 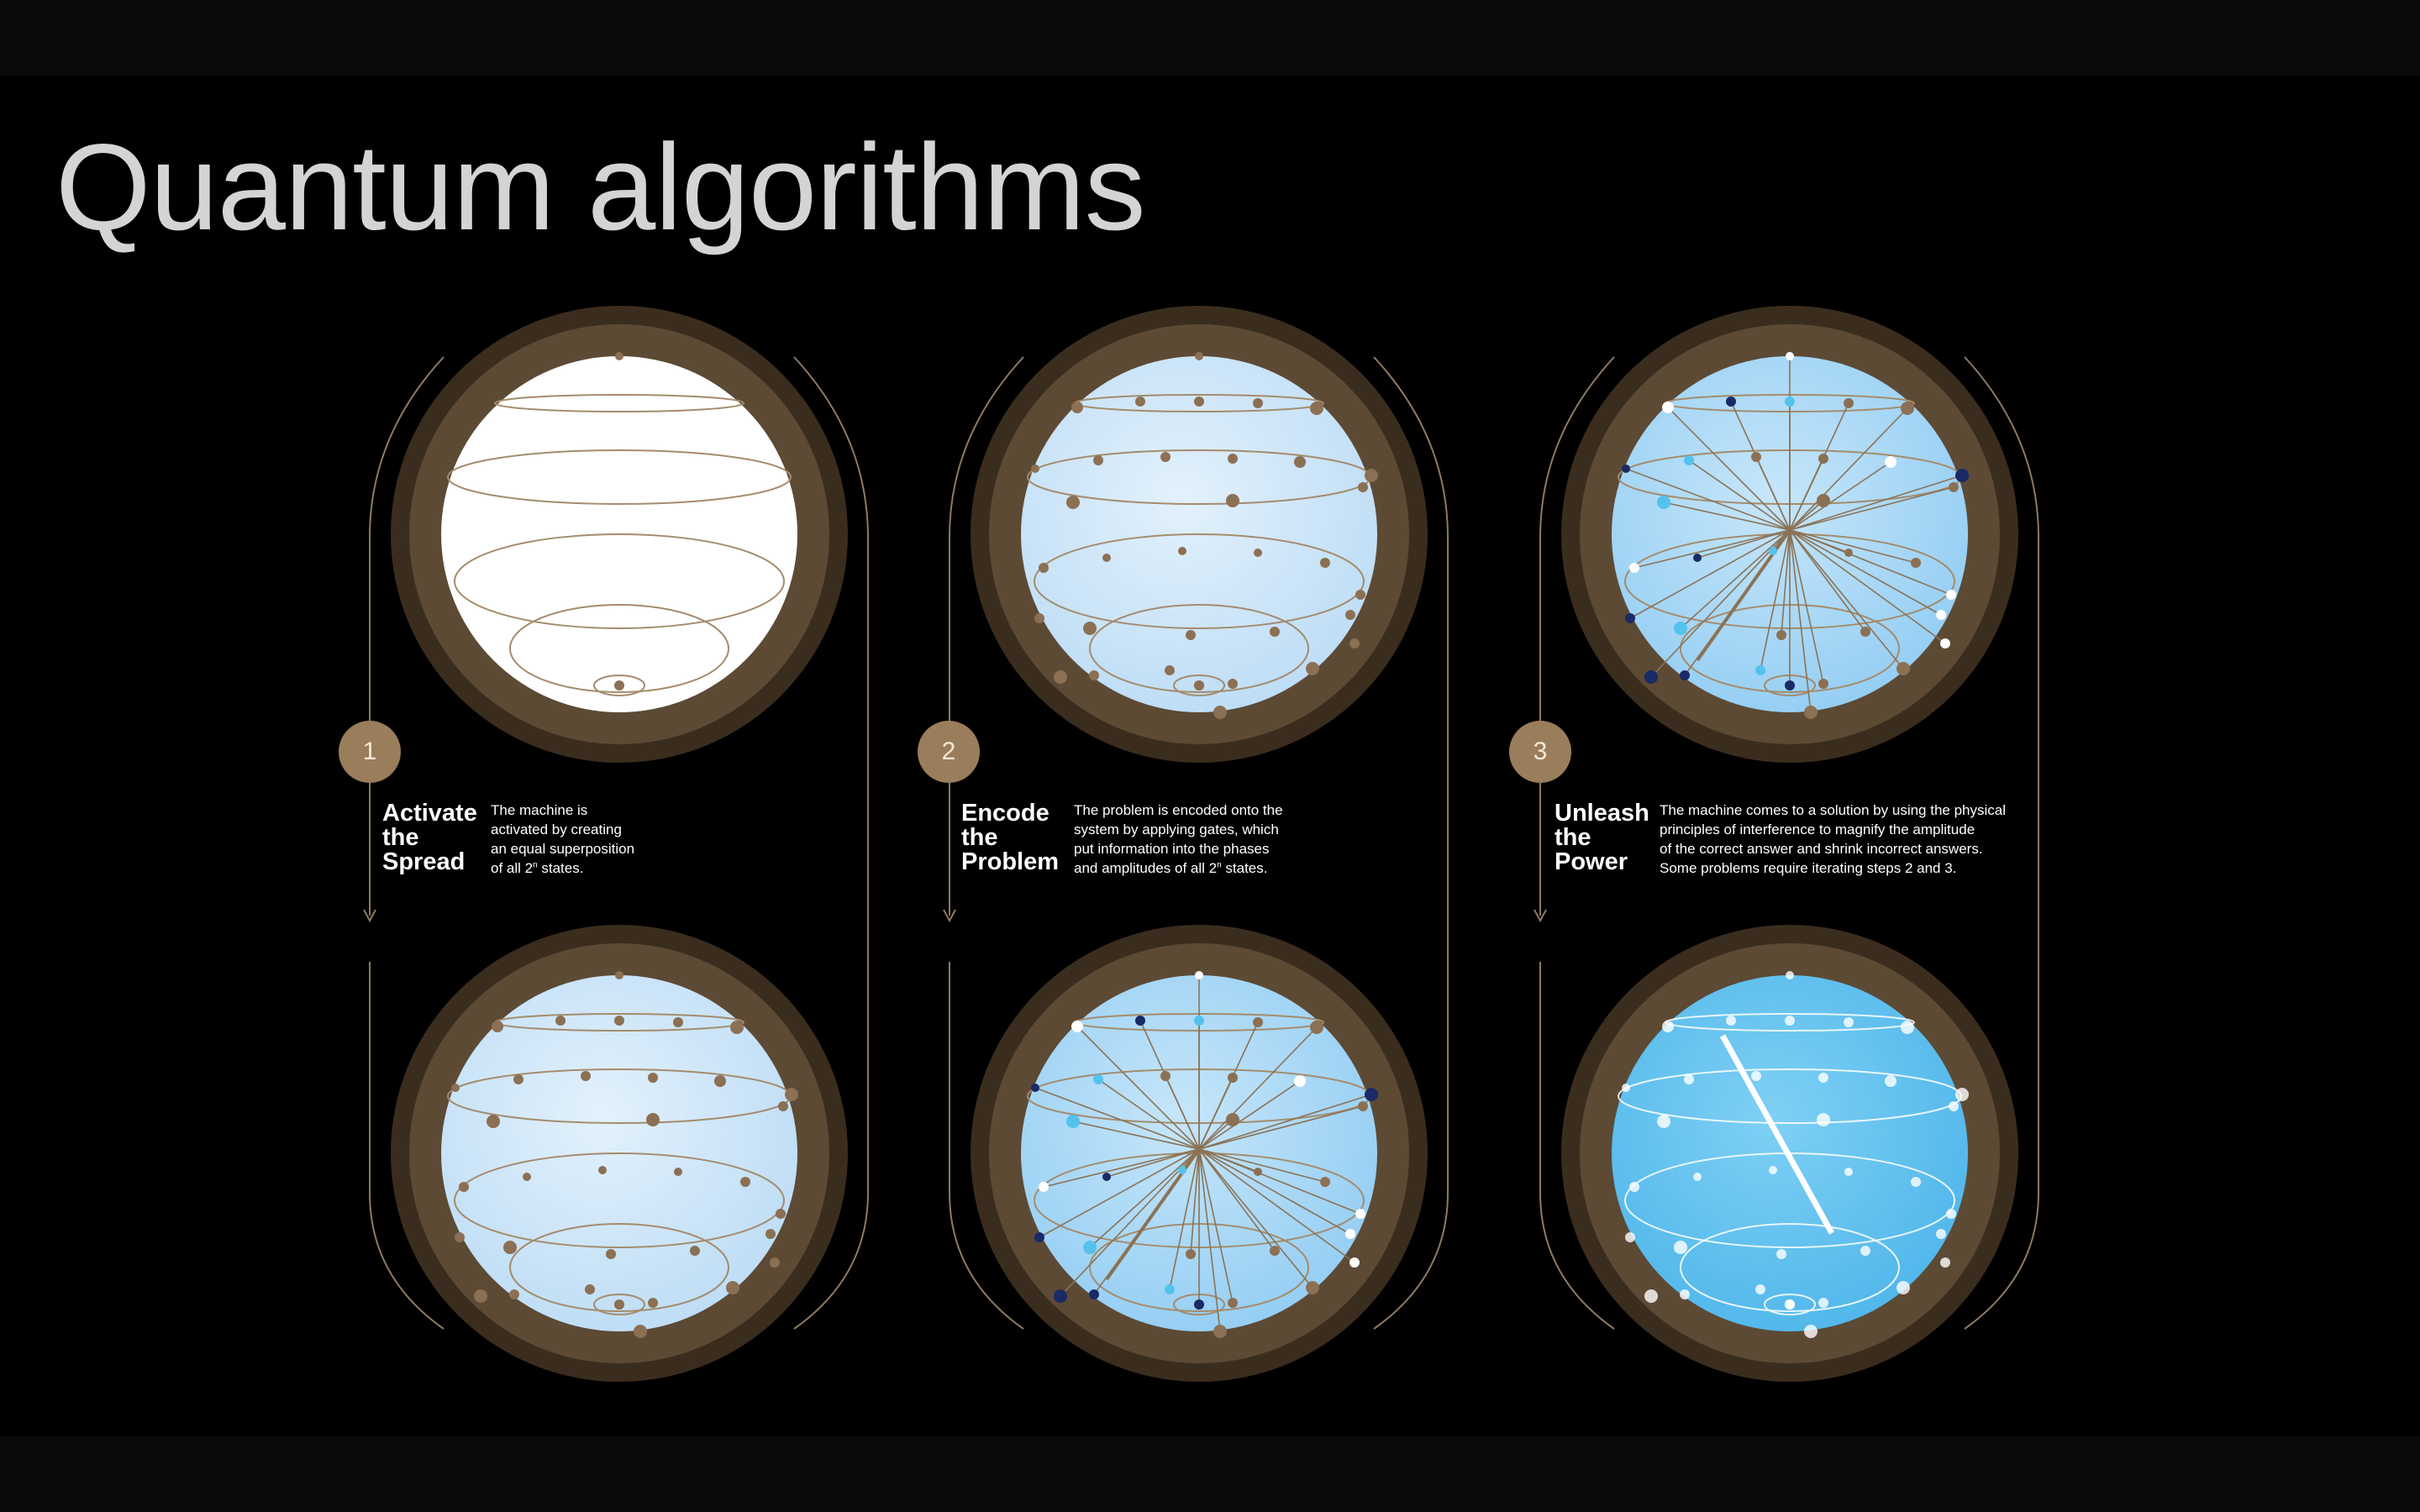 What do you see at coordinates (1777, 1134) in the screenshot?
I see `answer-ray` at bounding box center [1777, 1134].